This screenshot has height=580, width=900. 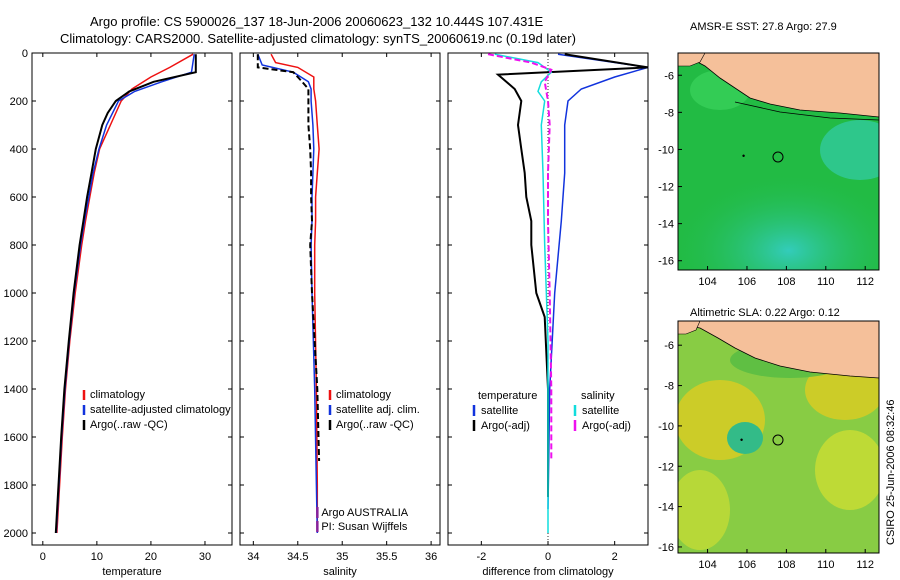 I want to click on sst-land-sumatra, so click(x=692, y=60).